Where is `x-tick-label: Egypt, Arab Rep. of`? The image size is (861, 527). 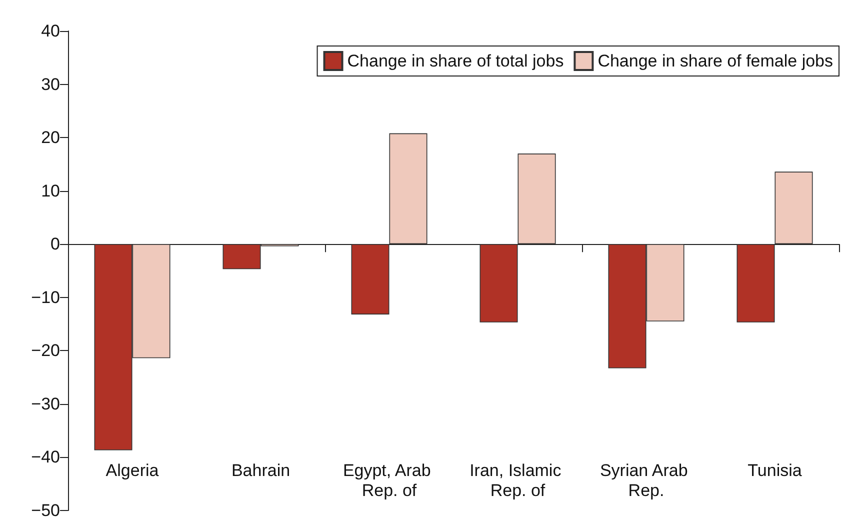
x-tick-label: Egypt, Arab Rep. of is located at coordinates (389, 480).